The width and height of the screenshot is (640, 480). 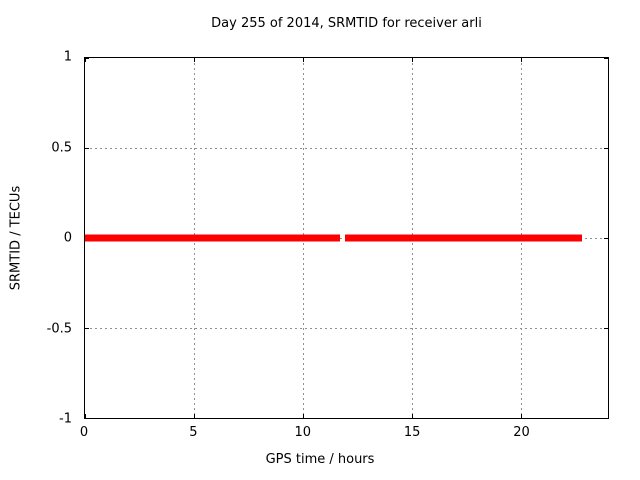 I want to click on x-axis-label: GPS time / hours, so click(x=320, y=459).